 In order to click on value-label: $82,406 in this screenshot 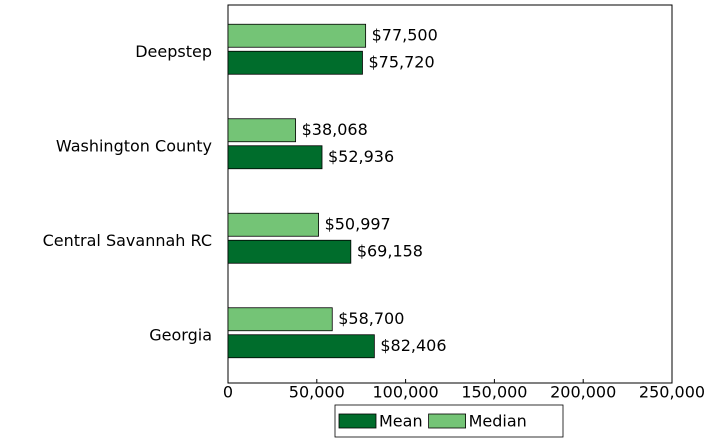, I will do `click(413, 345)`.